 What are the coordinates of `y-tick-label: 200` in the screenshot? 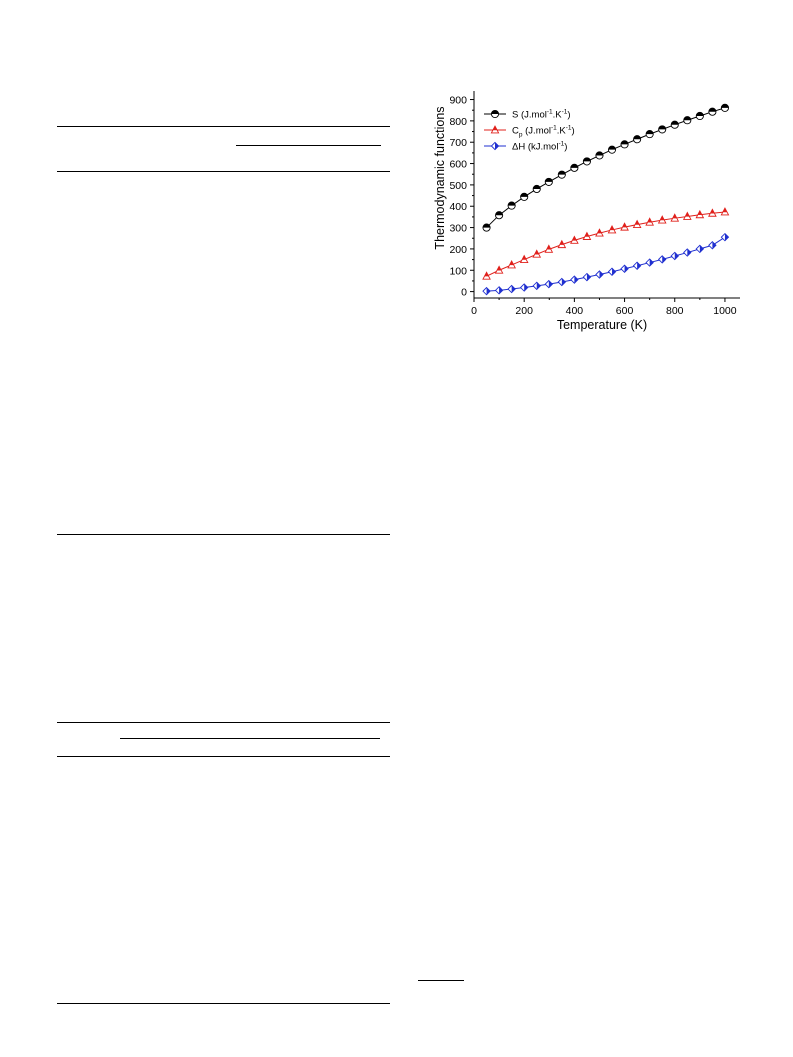 It's located at (458, 250).